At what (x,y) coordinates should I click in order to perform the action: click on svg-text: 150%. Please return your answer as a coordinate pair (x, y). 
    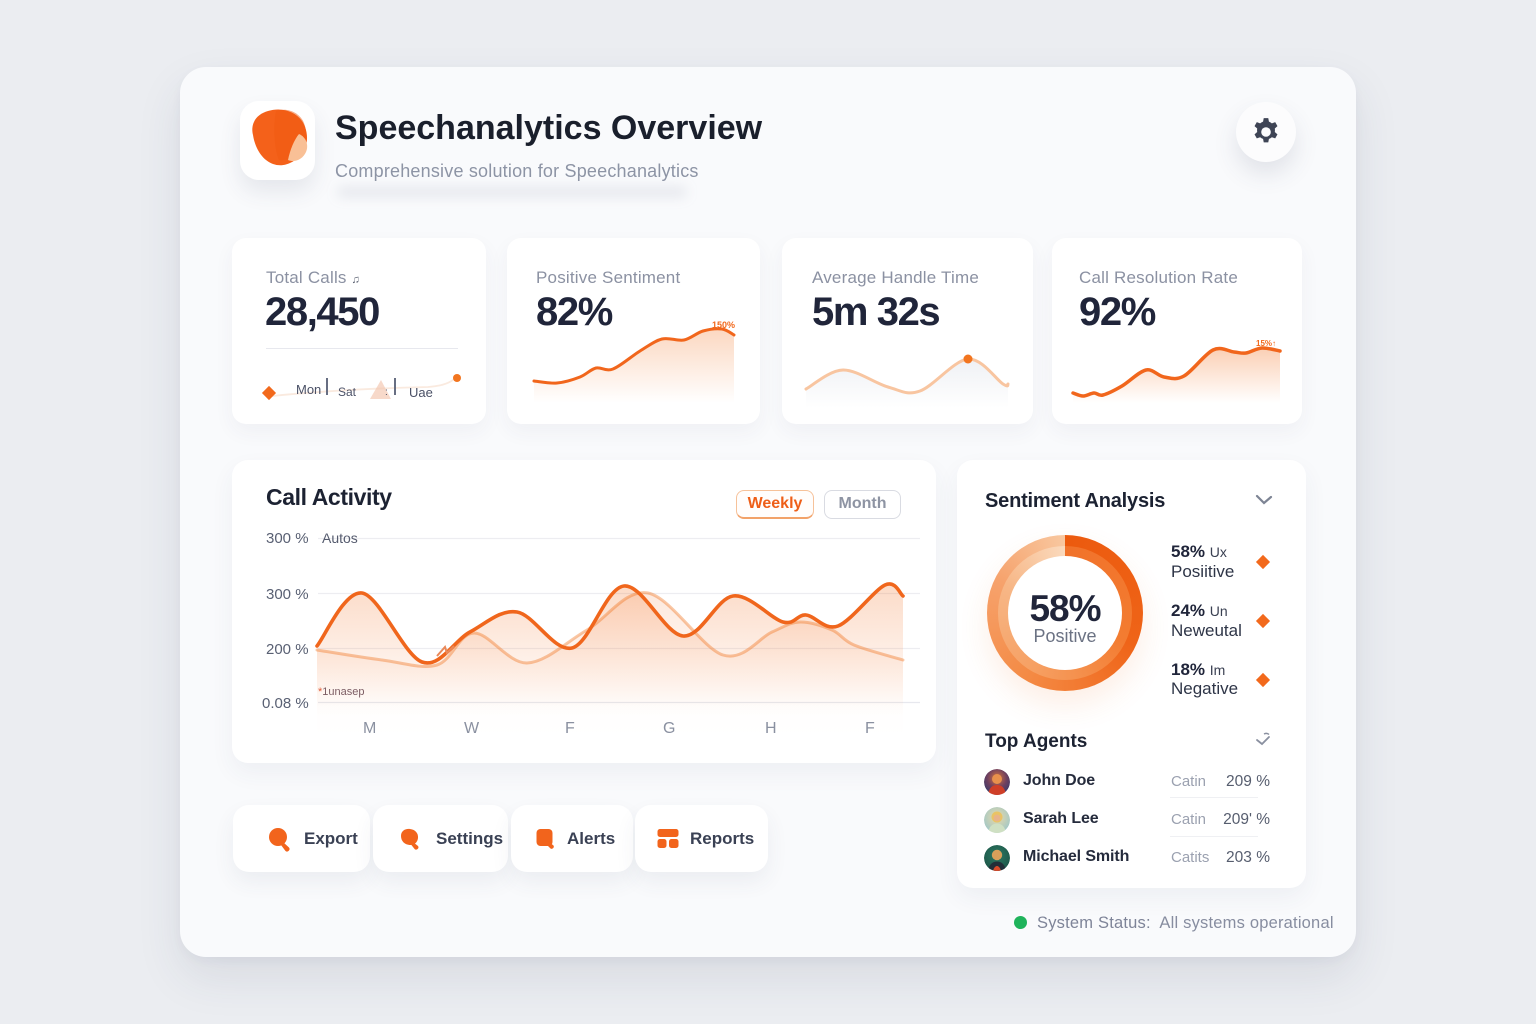
    Looking at the image, I should click on (723, 325).